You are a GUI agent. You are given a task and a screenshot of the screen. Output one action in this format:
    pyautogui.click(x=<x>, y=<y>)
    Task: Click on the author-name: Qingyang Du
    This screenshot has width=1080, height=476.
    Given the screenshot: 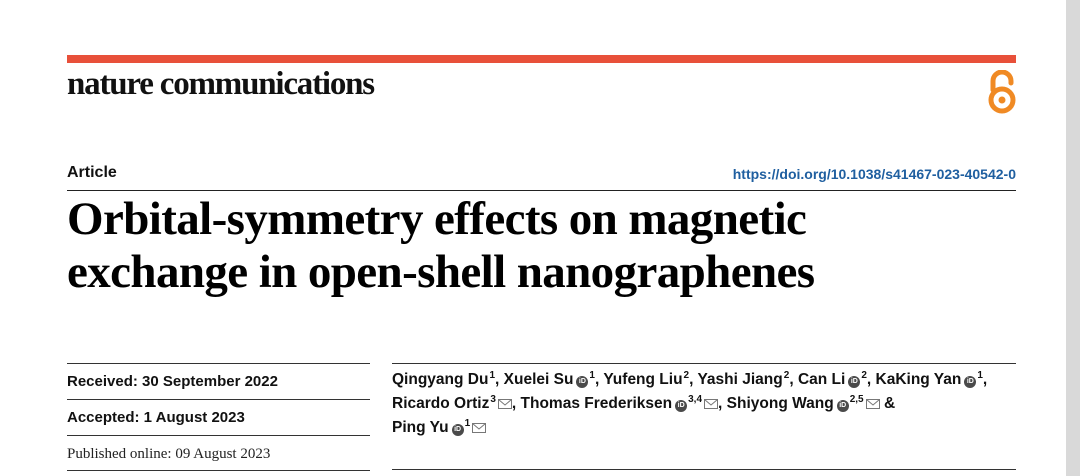 What is the action you would take?
    pyautogui.click(x=440, y=379)
    